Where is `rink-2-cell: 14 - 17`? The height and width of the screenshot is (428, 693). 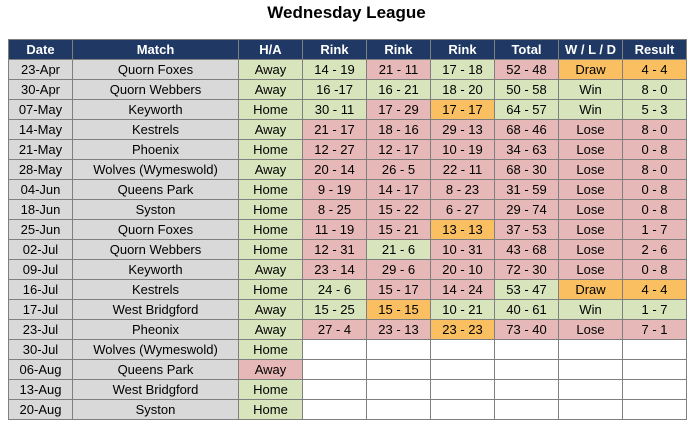
rink-2-cell: 14 - 17 is located at coordinates (398, 189).